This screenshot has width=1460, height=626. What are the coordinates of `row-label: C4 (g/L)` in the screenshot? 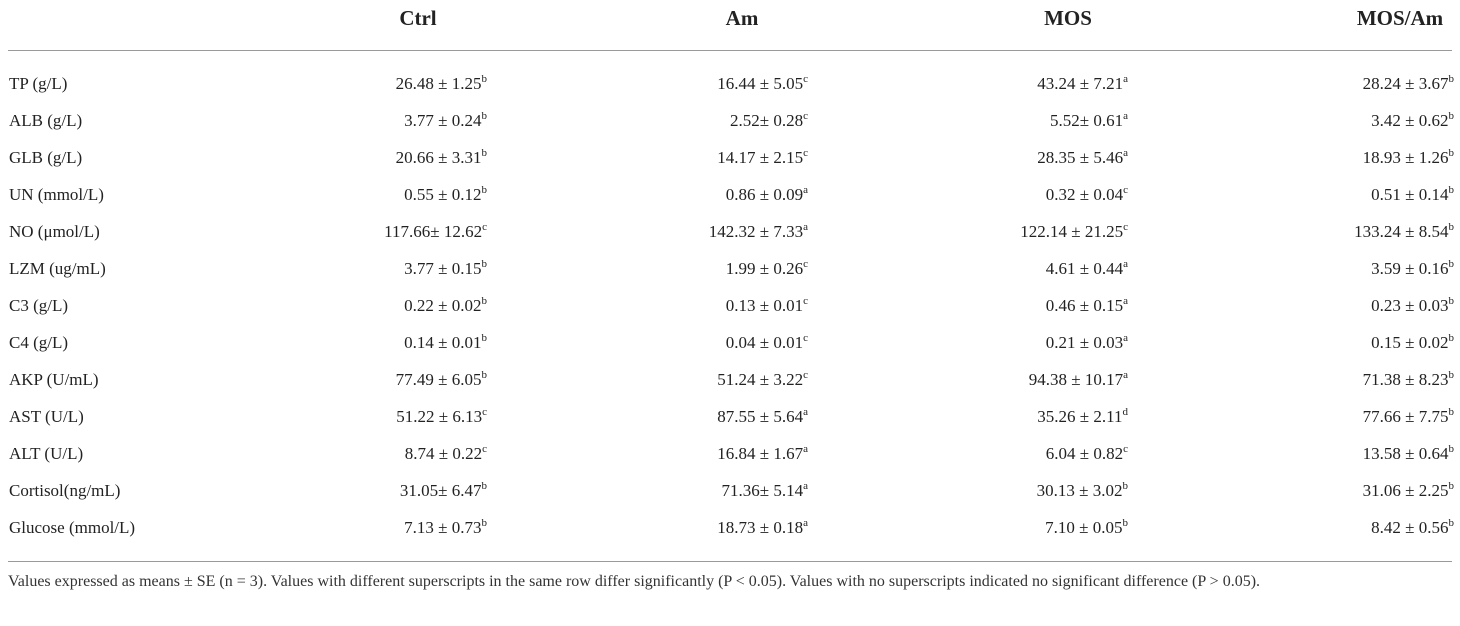 It's located at (39, 342).